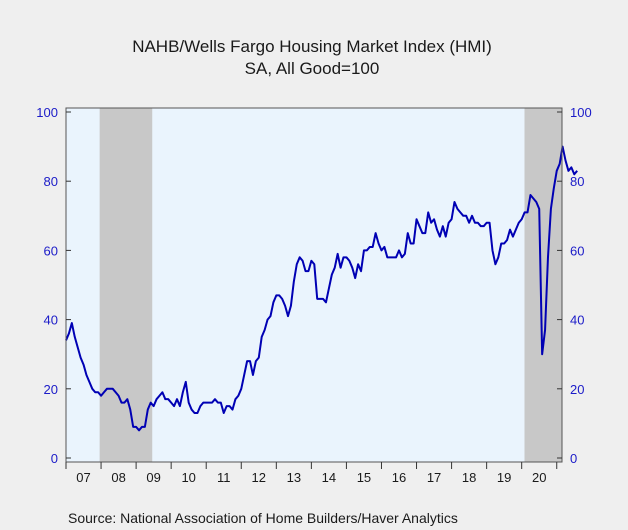  What do you see at coordinates (364, 477) in the screenshot?
I see `x-tick-label: 15` at bounding box center [364, 477].